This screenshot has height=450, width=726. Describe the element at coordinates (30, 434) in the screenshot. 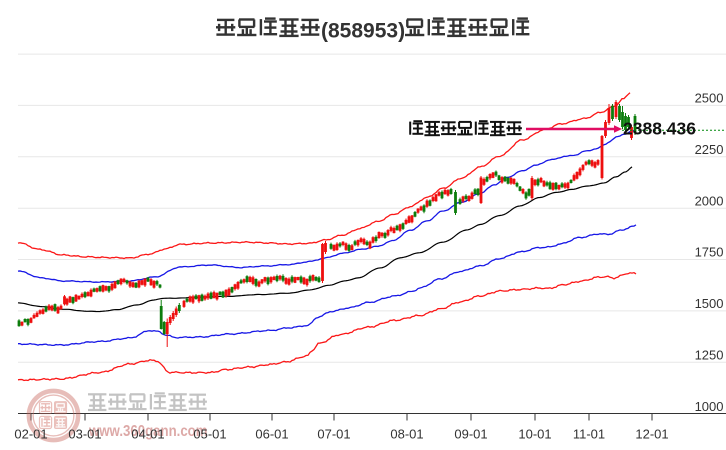

I see `svg-text: 02-01` at that location.